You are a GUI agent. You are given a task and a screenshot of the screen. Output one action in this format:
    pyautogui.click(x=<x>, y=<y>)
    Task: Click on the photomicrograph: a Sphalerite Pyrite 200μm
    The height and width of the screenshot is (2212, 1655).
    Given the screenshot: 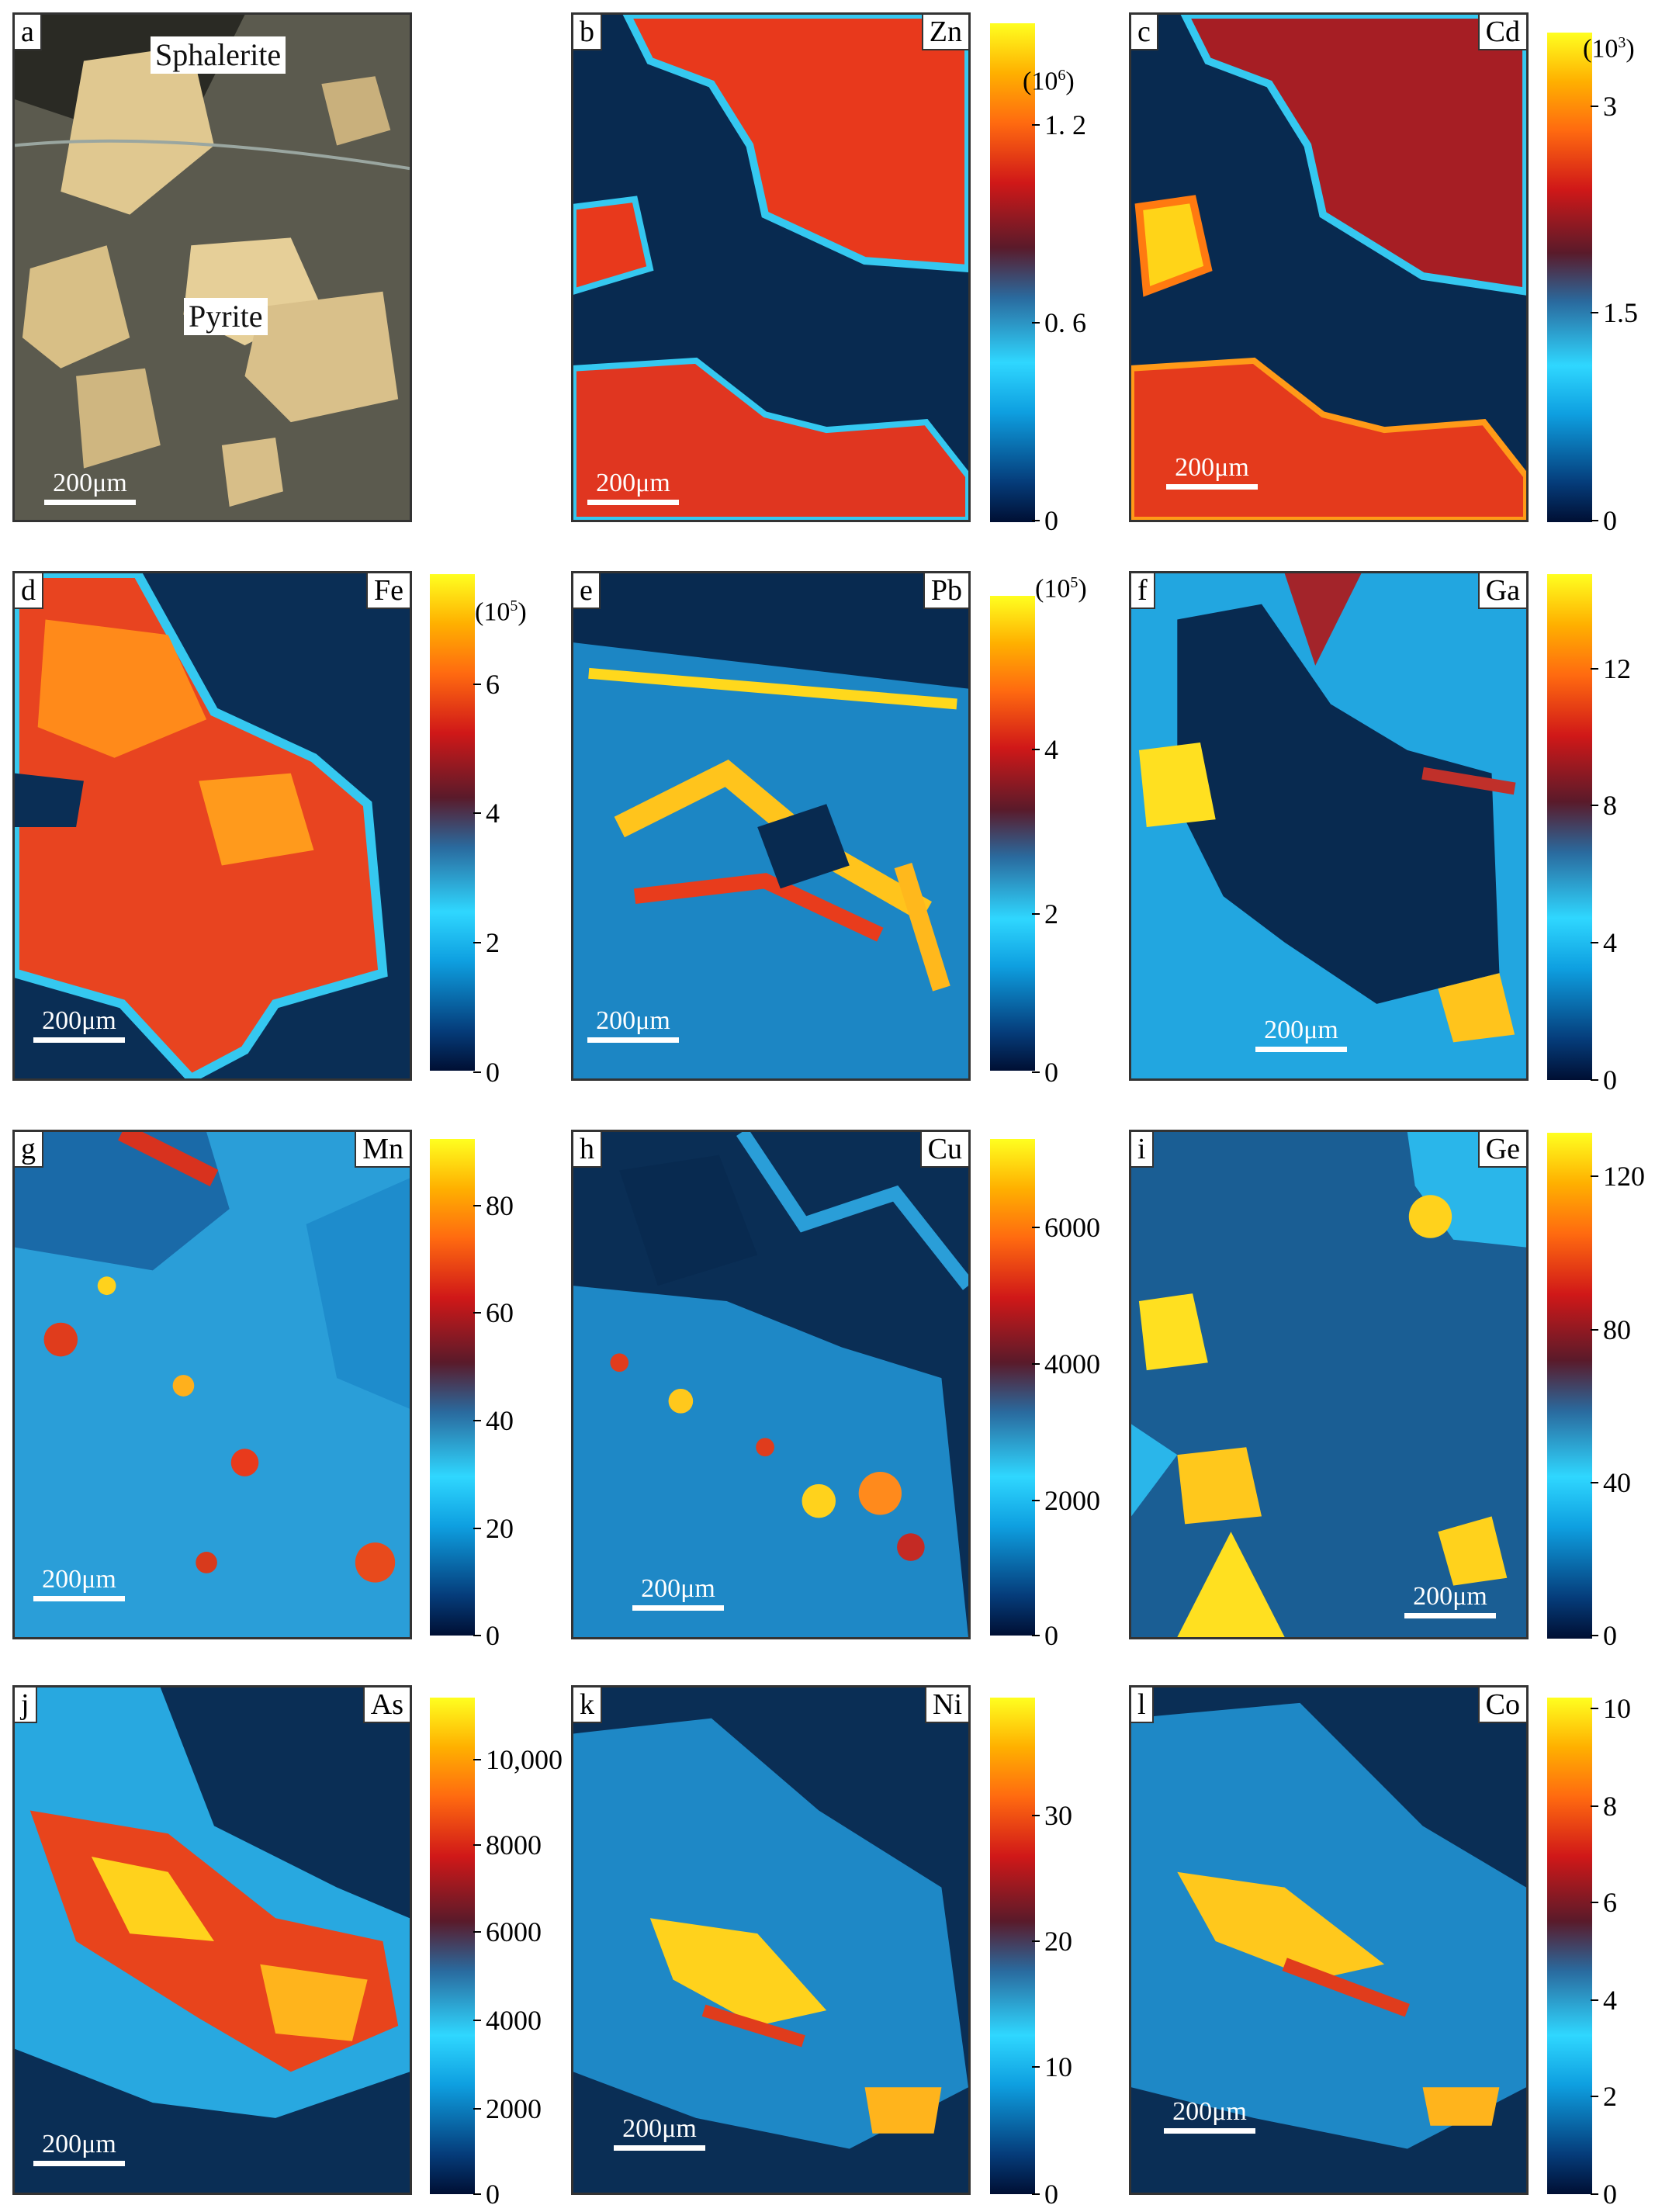 What is the action you would take?
    pyautogui.click(x=212, y=267)
    